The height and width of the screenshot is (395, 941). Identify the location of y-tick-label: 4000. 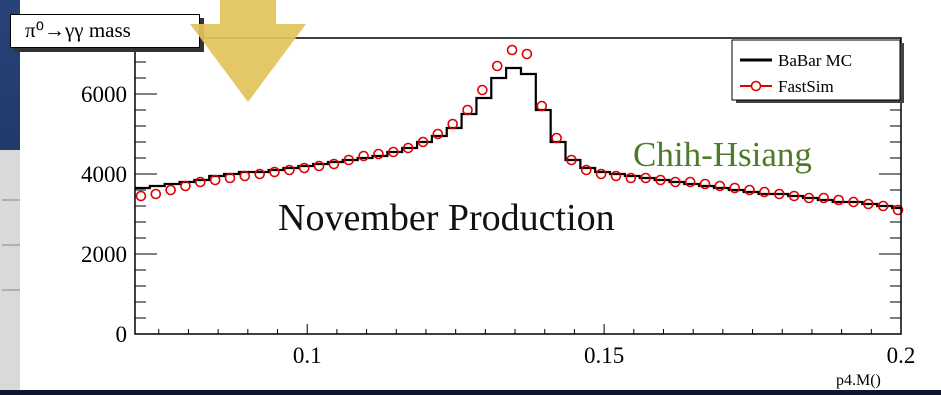
(104, 174).